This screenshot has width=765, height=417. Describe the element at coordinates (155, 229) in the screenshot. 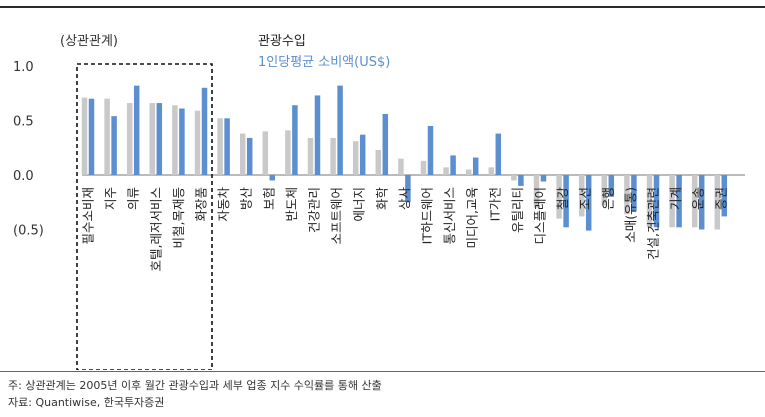

I see `category-label: 호텔,레저서비스` at that location.